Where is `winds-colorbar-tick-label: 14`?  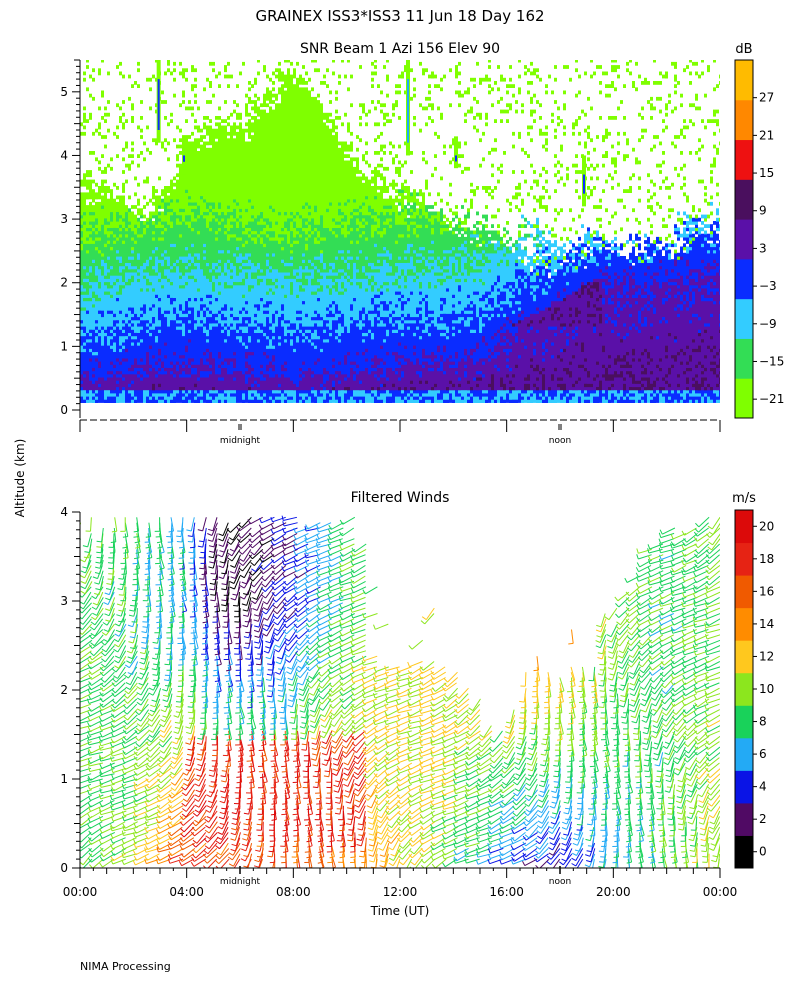
winds-colorbar-tick-label: 14 is located at coordinates (766, 624).